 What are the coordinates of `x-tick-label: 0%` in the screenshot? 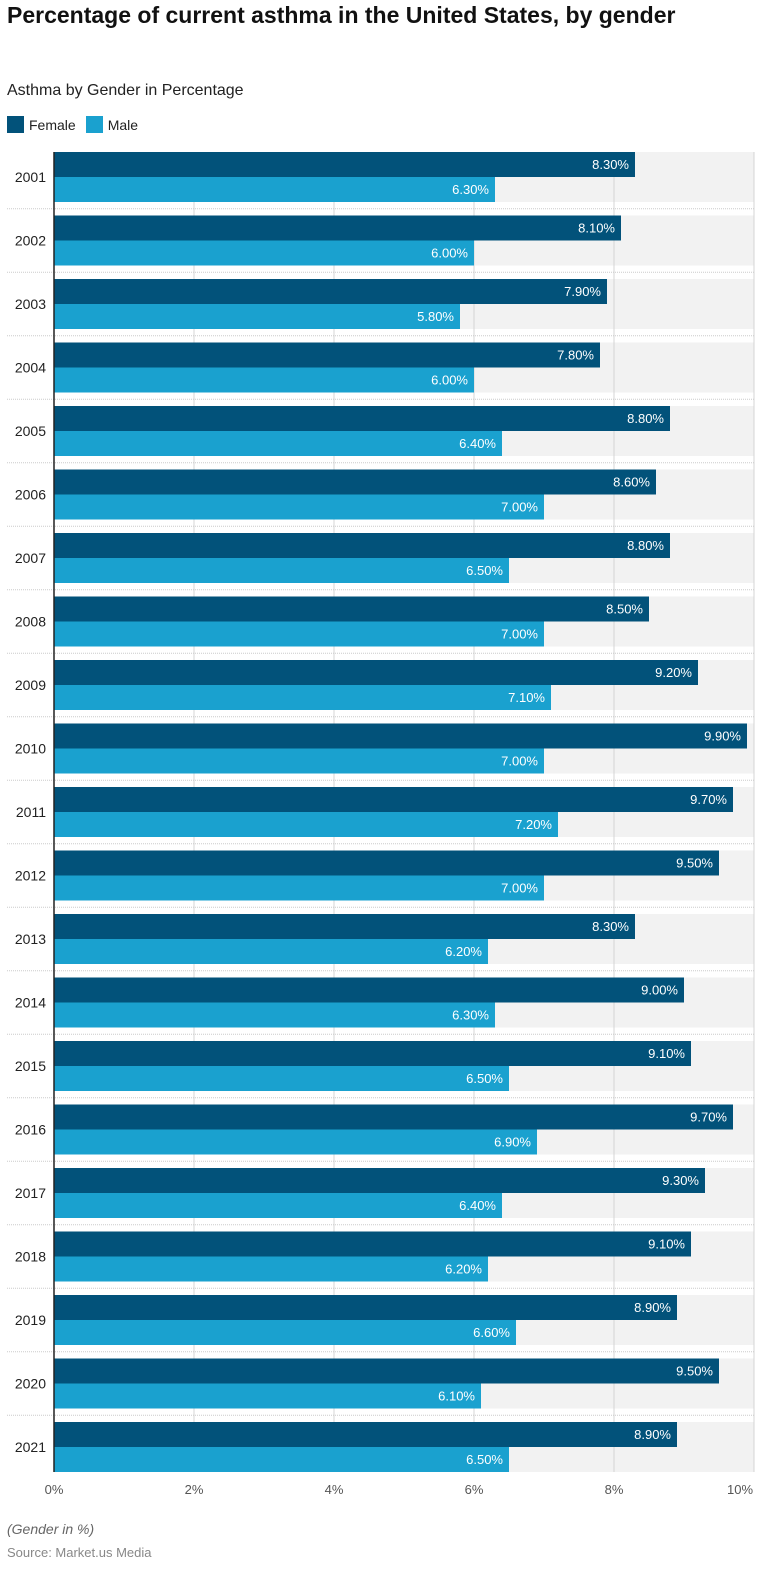 It's located at (54, 1489).